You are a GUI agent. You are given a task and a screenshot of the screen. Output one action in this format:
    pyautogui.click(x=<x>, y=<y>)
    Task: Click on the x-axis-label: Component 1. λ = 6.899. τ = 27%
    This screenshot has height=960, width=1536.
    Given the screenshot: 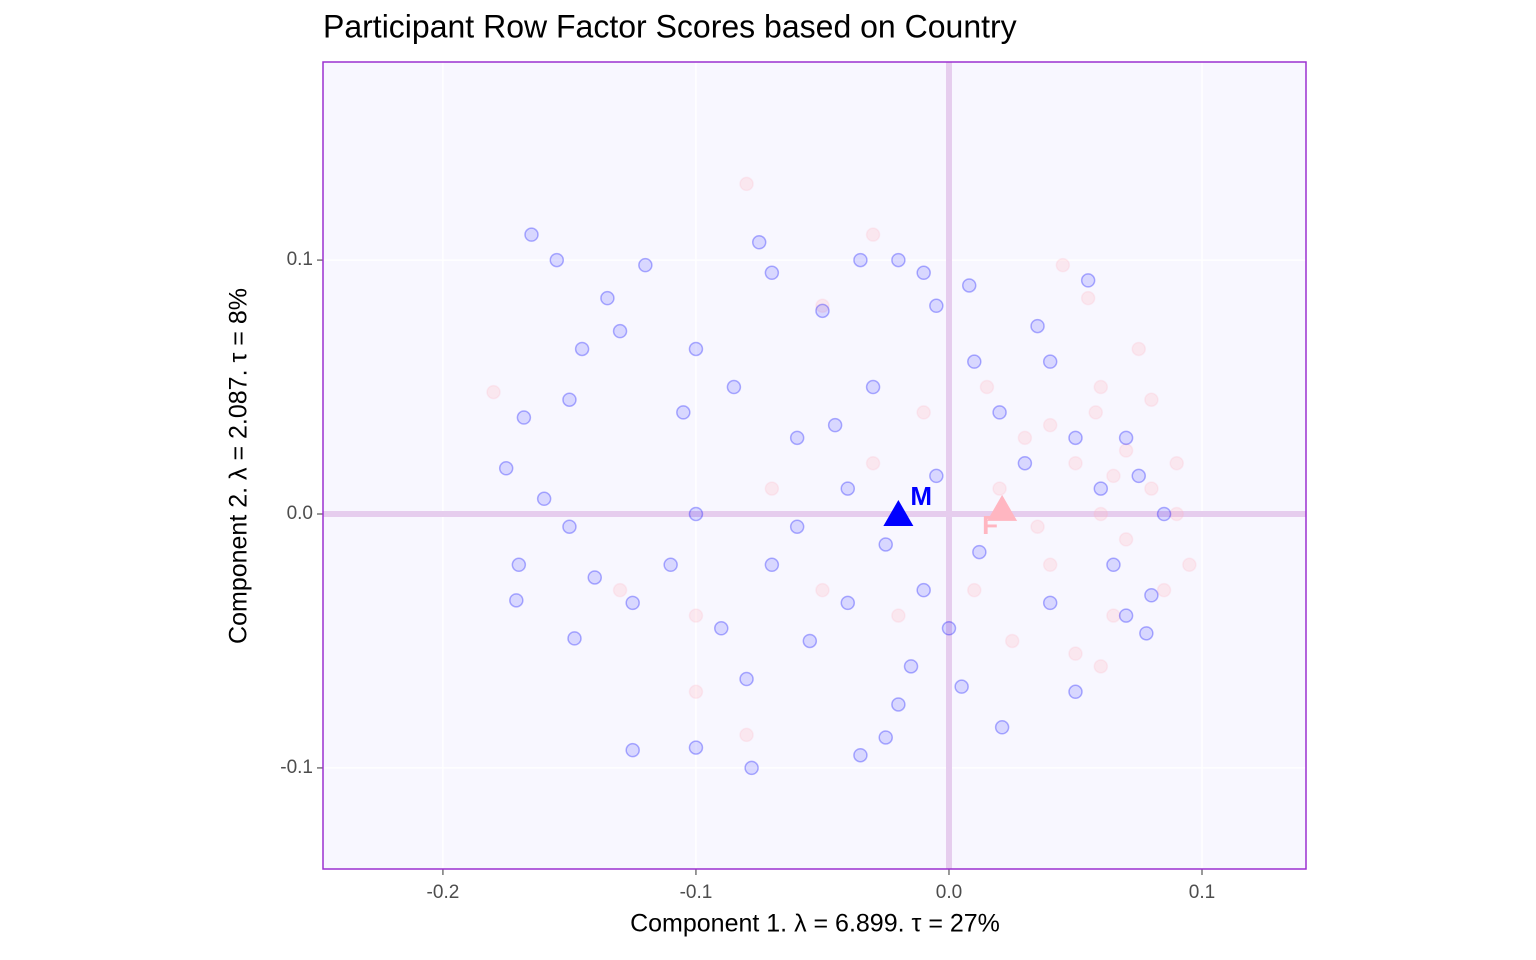 What is the action you would take?
    pyautogui.click(x=815, y=924)
    